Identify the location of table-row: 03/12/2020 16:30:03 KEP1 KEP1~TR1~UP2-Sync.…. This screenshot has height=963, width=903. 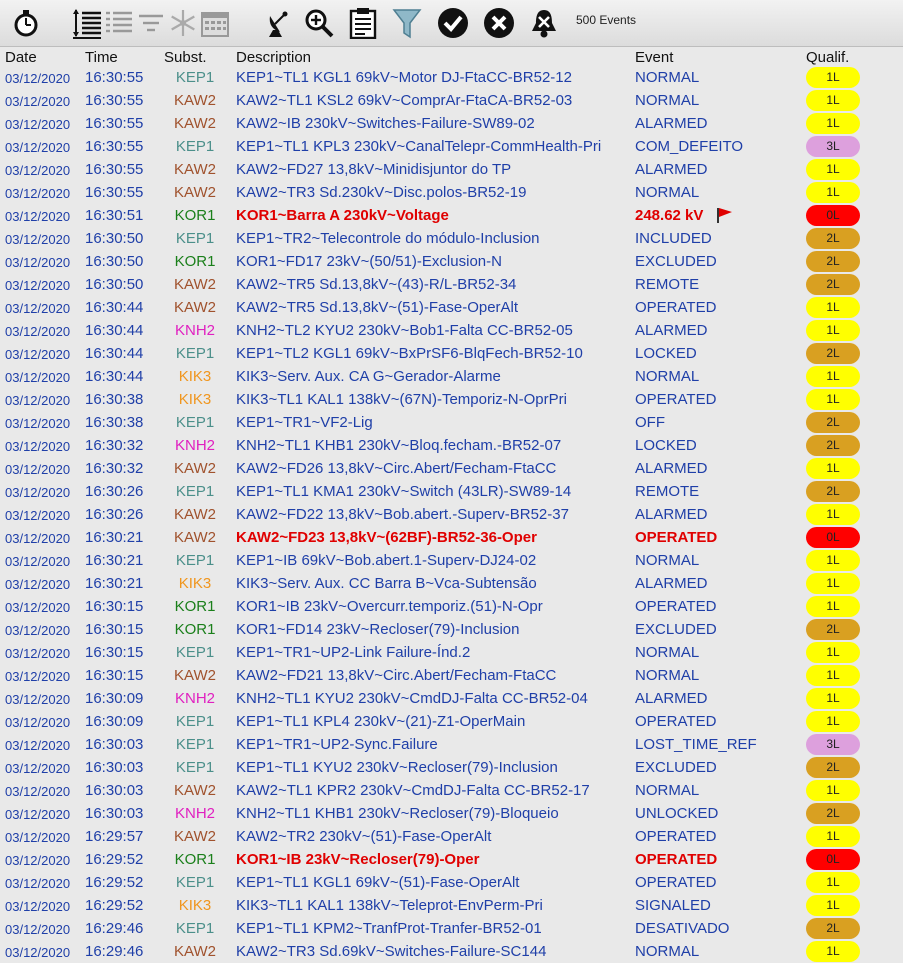
(451, 744).